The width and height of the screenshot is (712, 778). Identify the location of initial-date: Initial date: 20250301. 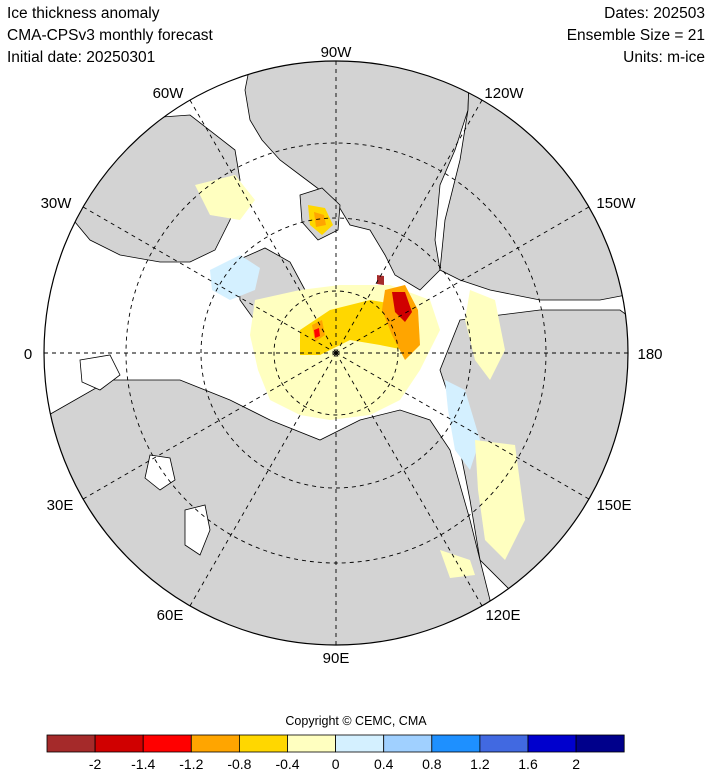
(81, 57).